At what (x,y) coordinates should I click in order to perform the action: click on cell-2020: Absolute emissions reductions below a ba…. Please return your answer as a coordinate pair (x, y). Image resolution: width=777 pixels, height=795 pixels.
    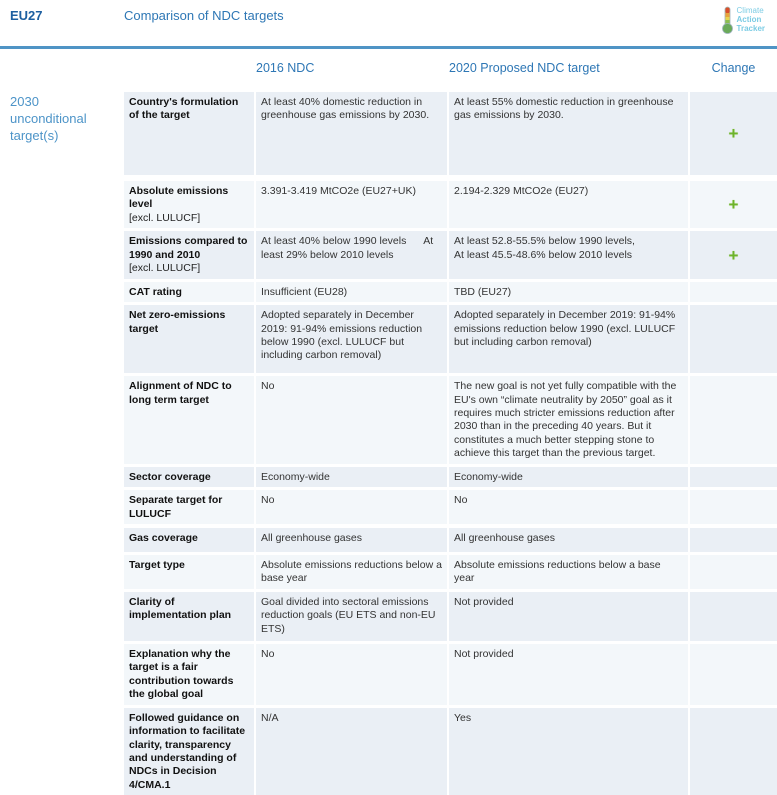
    Looking at the image, I should click on (568, 572).